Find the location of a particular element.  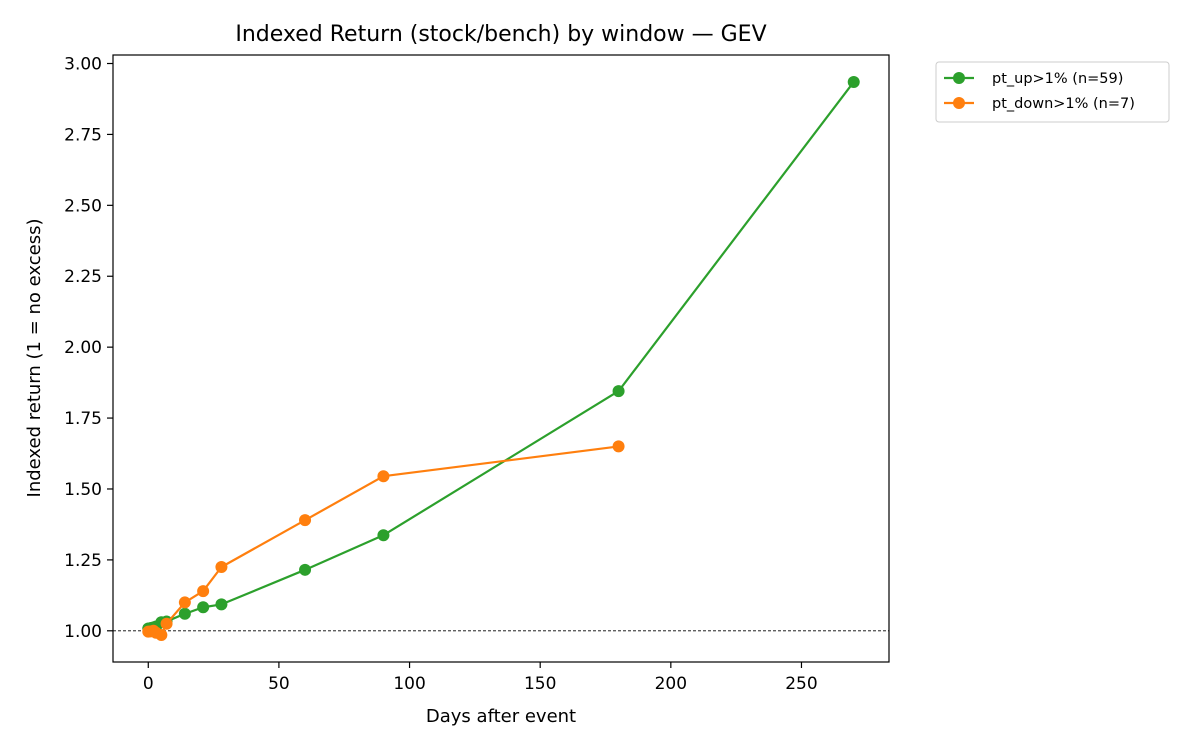

x-tick-label: 100 is located at coordinates (409, 684).